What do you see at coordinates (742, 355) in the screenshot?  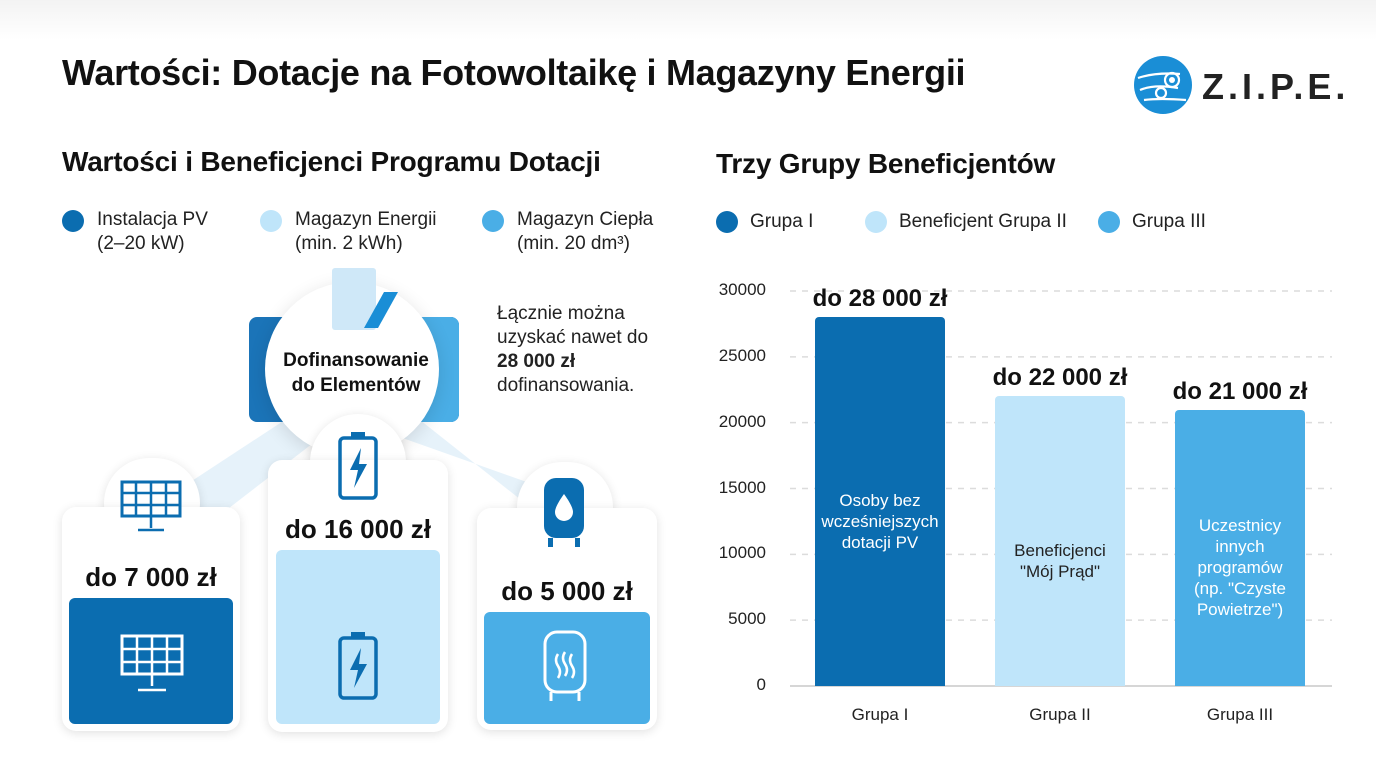 I see `y-tick-label: 25000` at bounding box center [742, 355].